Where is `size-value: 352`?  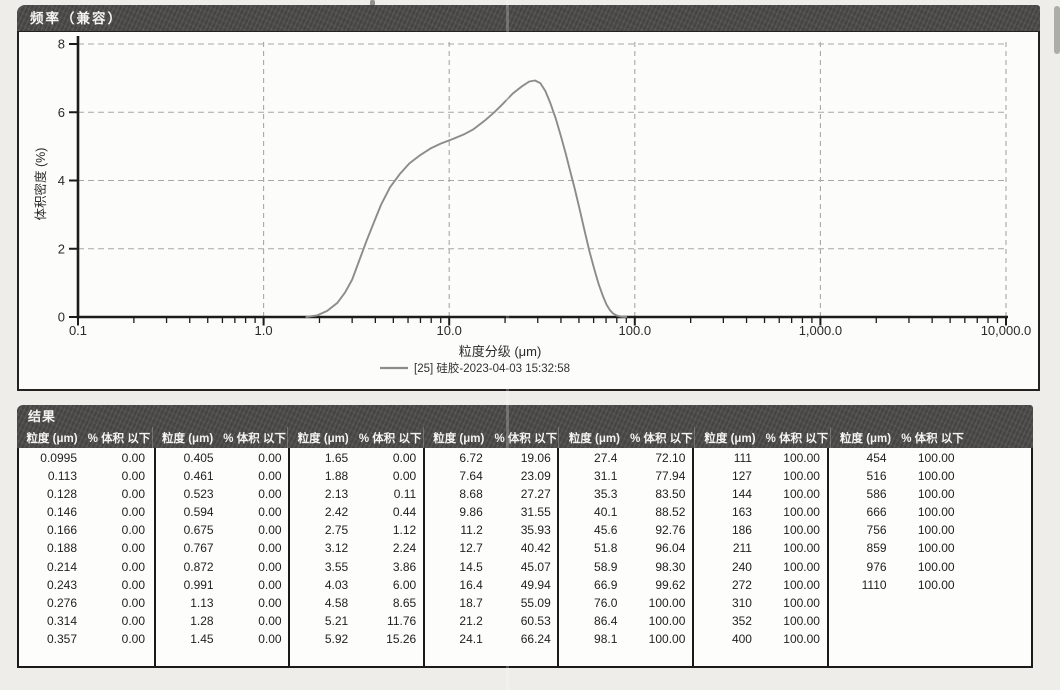 size-value: 352 is located at coordinates (741, 620).